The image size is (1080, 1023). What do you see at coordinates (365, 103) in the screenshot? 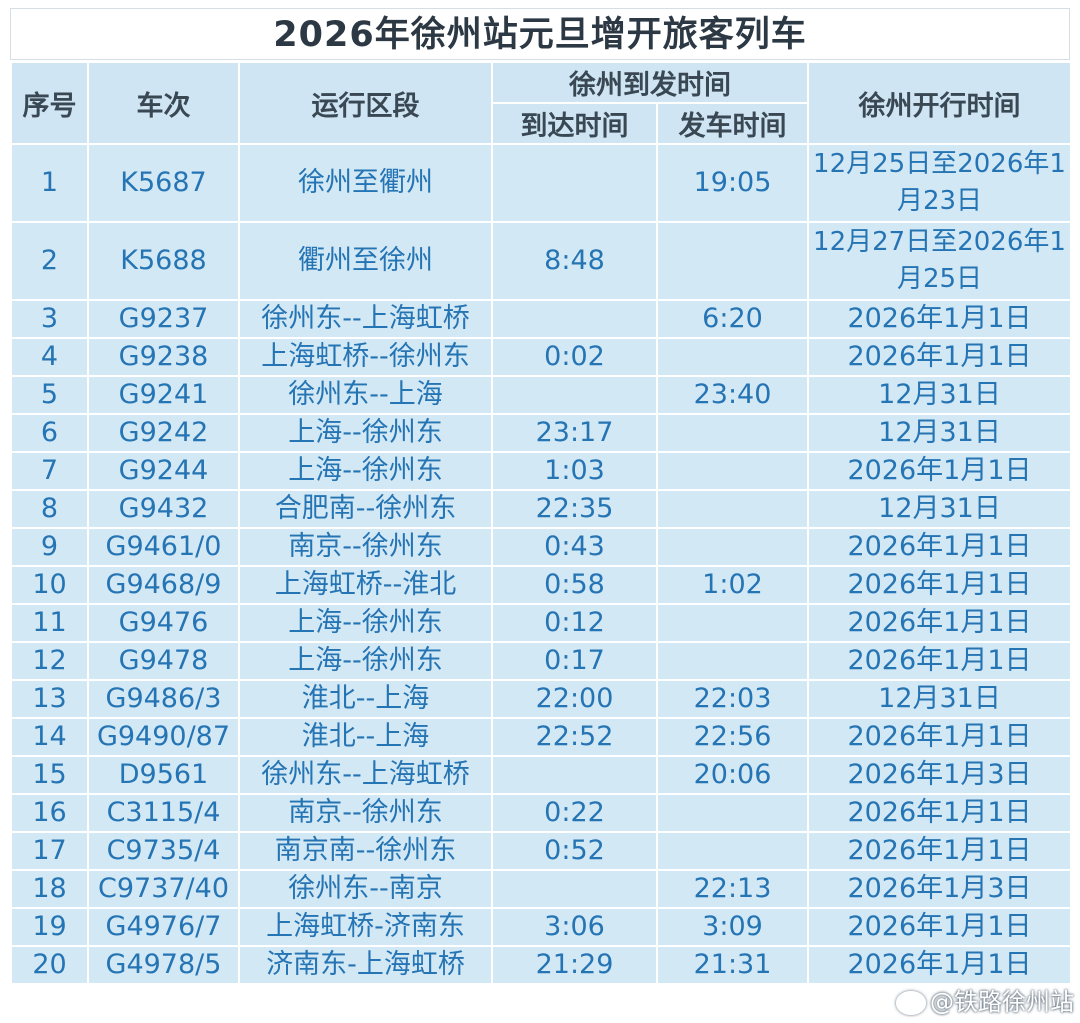
I see `header-section: 运行区段` at bounding box center [365, 103].